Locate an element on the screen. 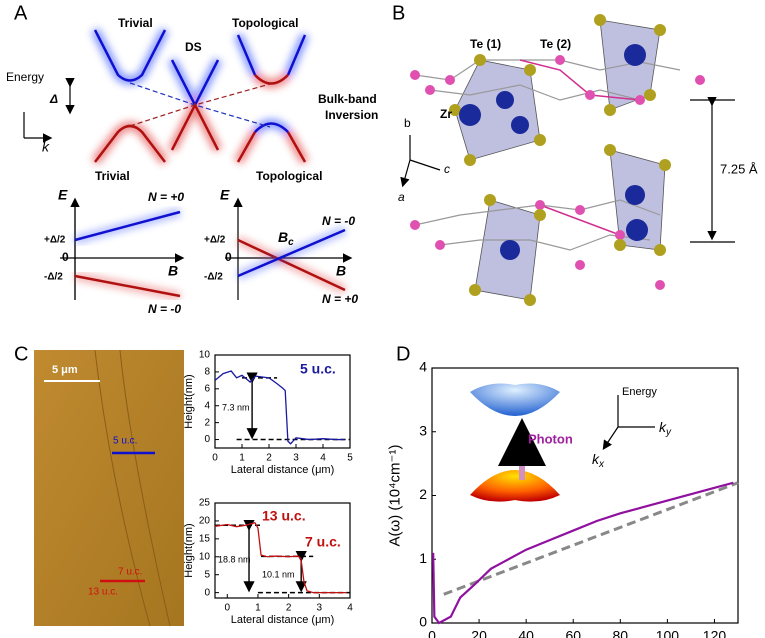 This screenshot has height=638, width=765. label: a is located at coordinates (401, 197).